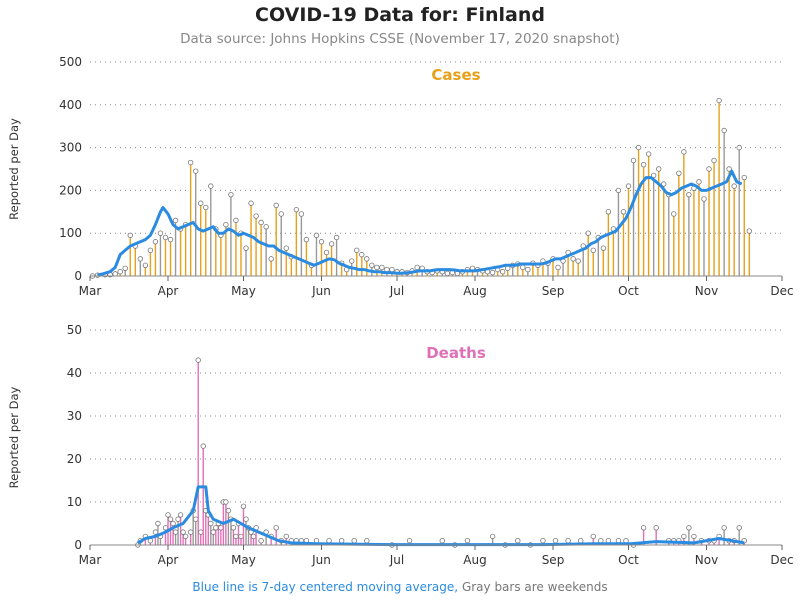 The width and height of the screenshot is (800, 600). What do you see at coordinates (74, 416) in the screenshot?
I see `deaths-y-tick-label: 30` at bounding box center [74, 416].